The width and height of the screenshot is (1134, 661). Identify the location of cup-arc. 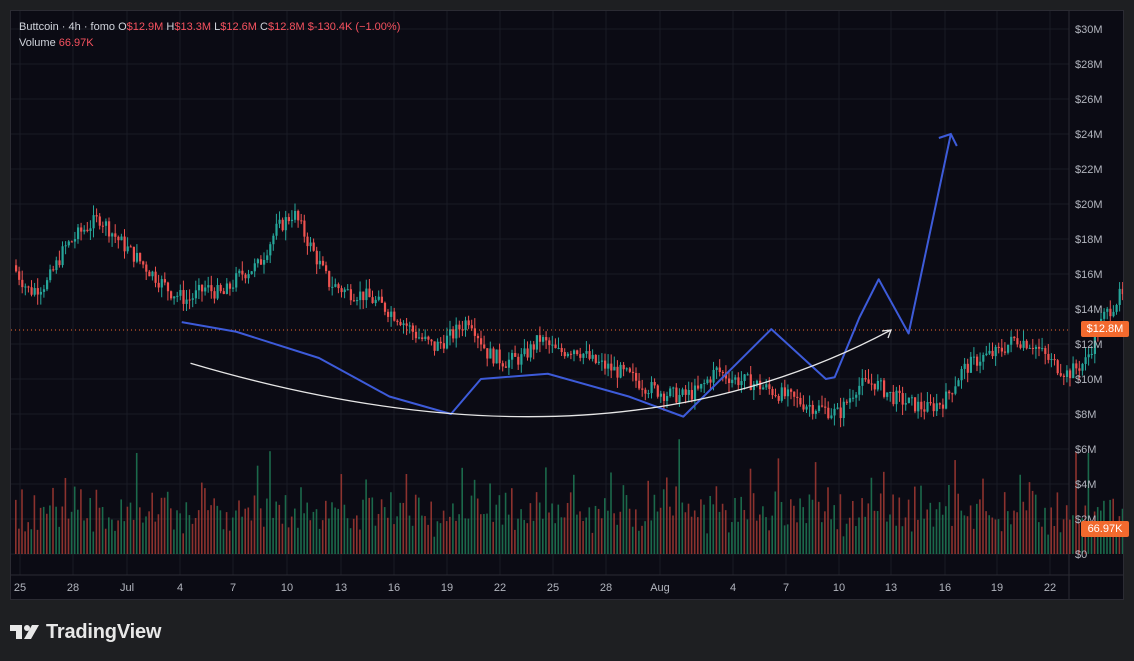
(541, 373).